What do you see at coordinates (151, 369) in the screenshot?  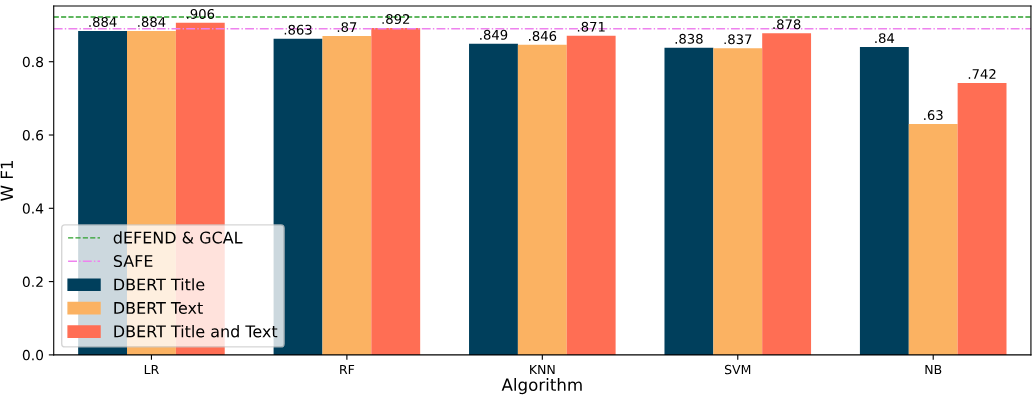 I see `x-tick-label: LR` at bounding box center [151, 369].